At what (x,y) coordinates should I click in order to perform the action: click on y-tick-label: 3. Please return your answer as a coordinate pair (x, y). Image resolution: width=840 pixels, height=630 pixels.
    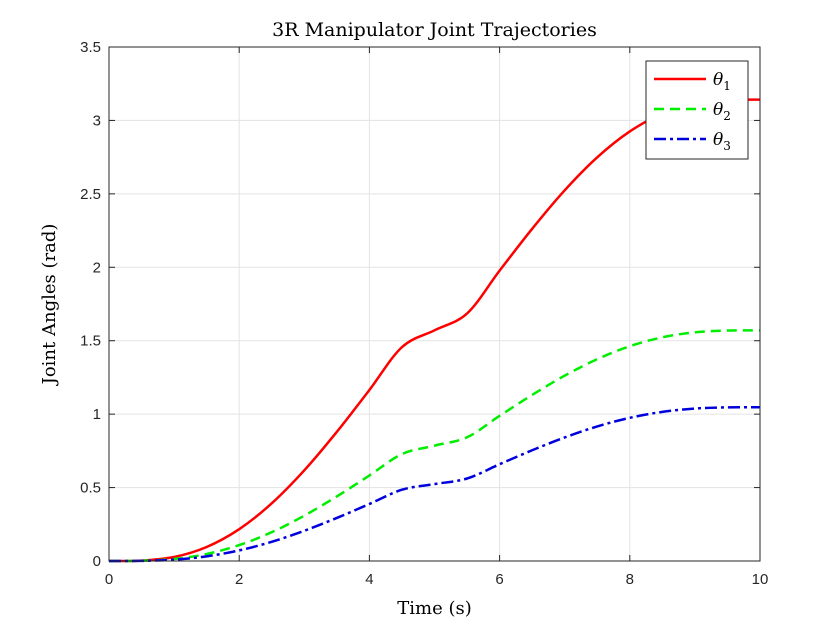
    Looking at the image, I should click on (97, 120).